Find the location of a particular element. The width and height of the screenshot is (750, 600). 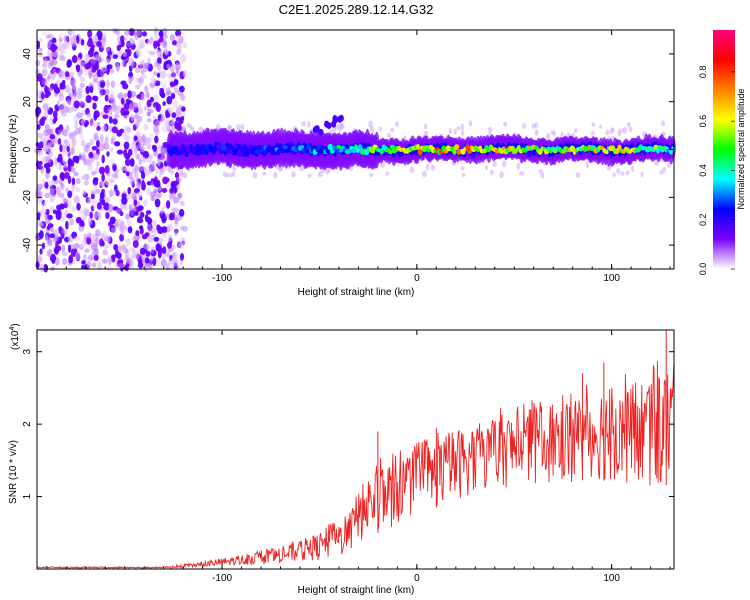

spectrogram-x-label: Height of straight line (km) is located at coordinates (356, 292).